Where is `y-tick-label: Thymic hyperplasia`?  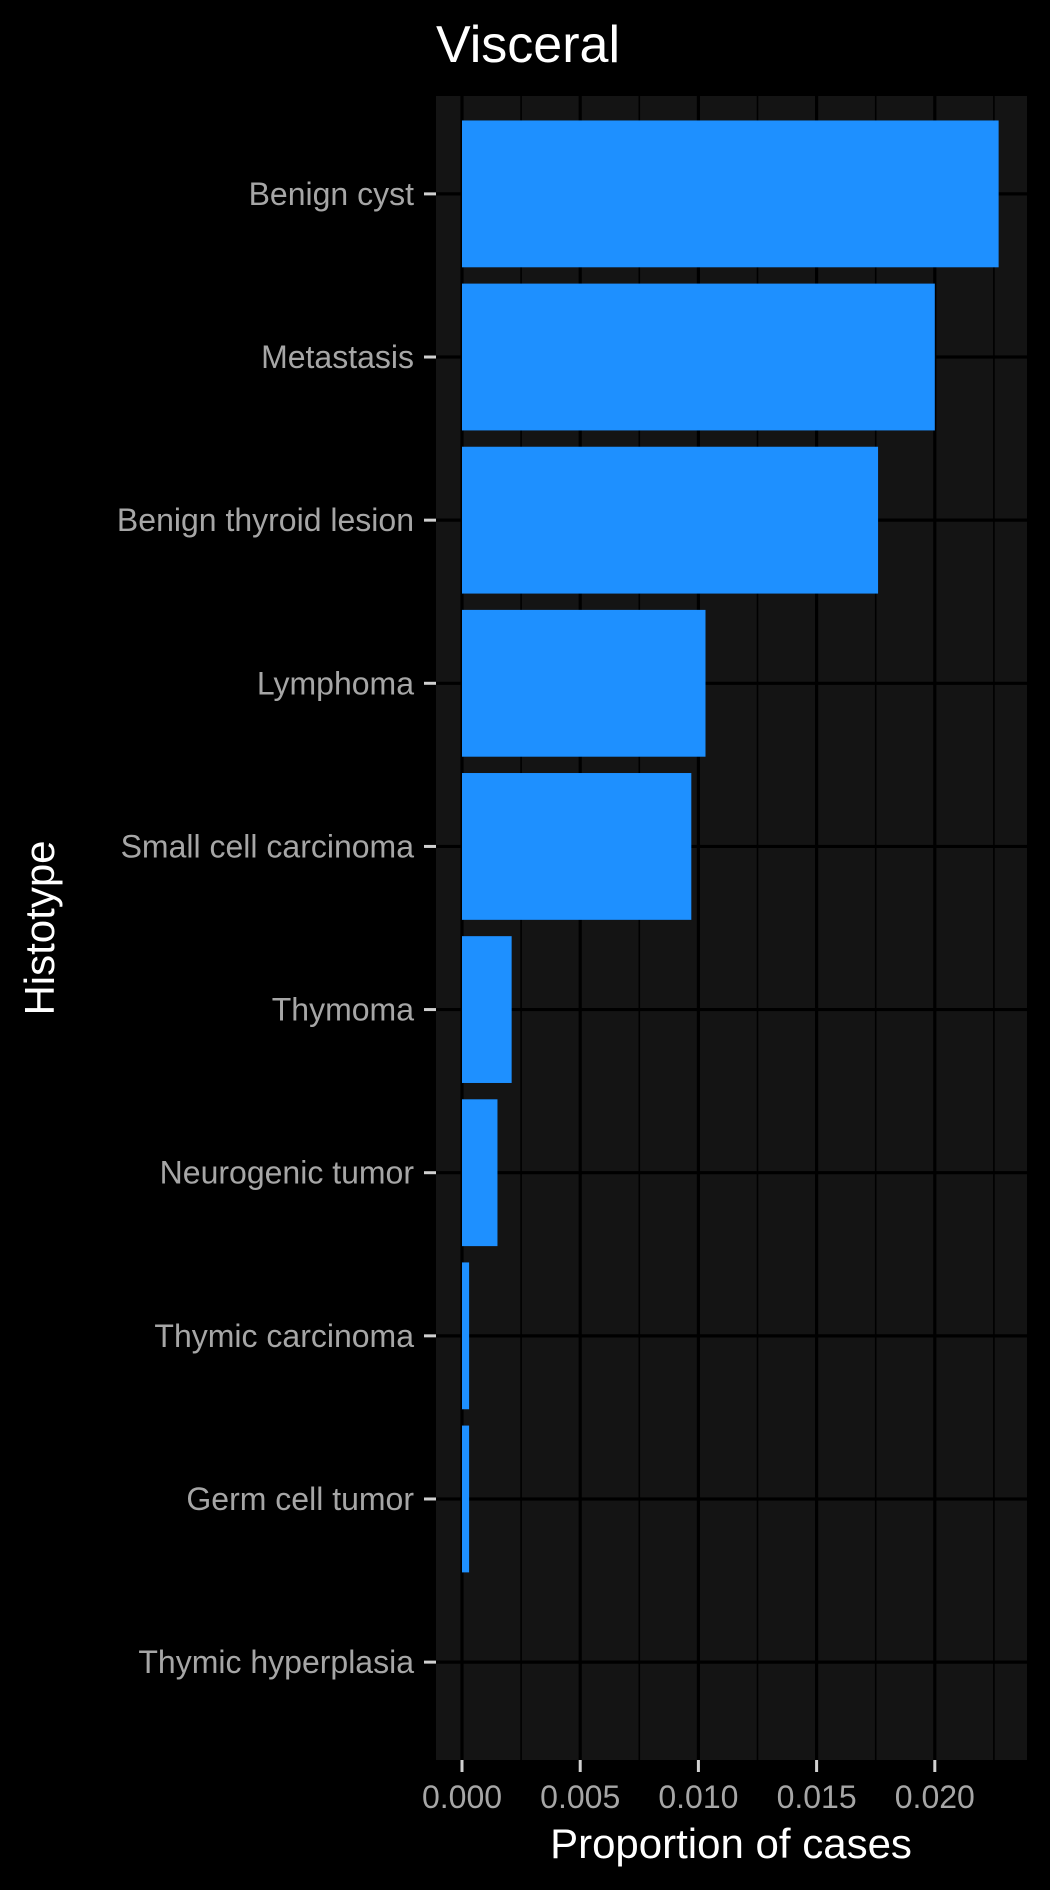 y-tick-label: Thymic hyperplasia is located at coordinates (276, 1662).